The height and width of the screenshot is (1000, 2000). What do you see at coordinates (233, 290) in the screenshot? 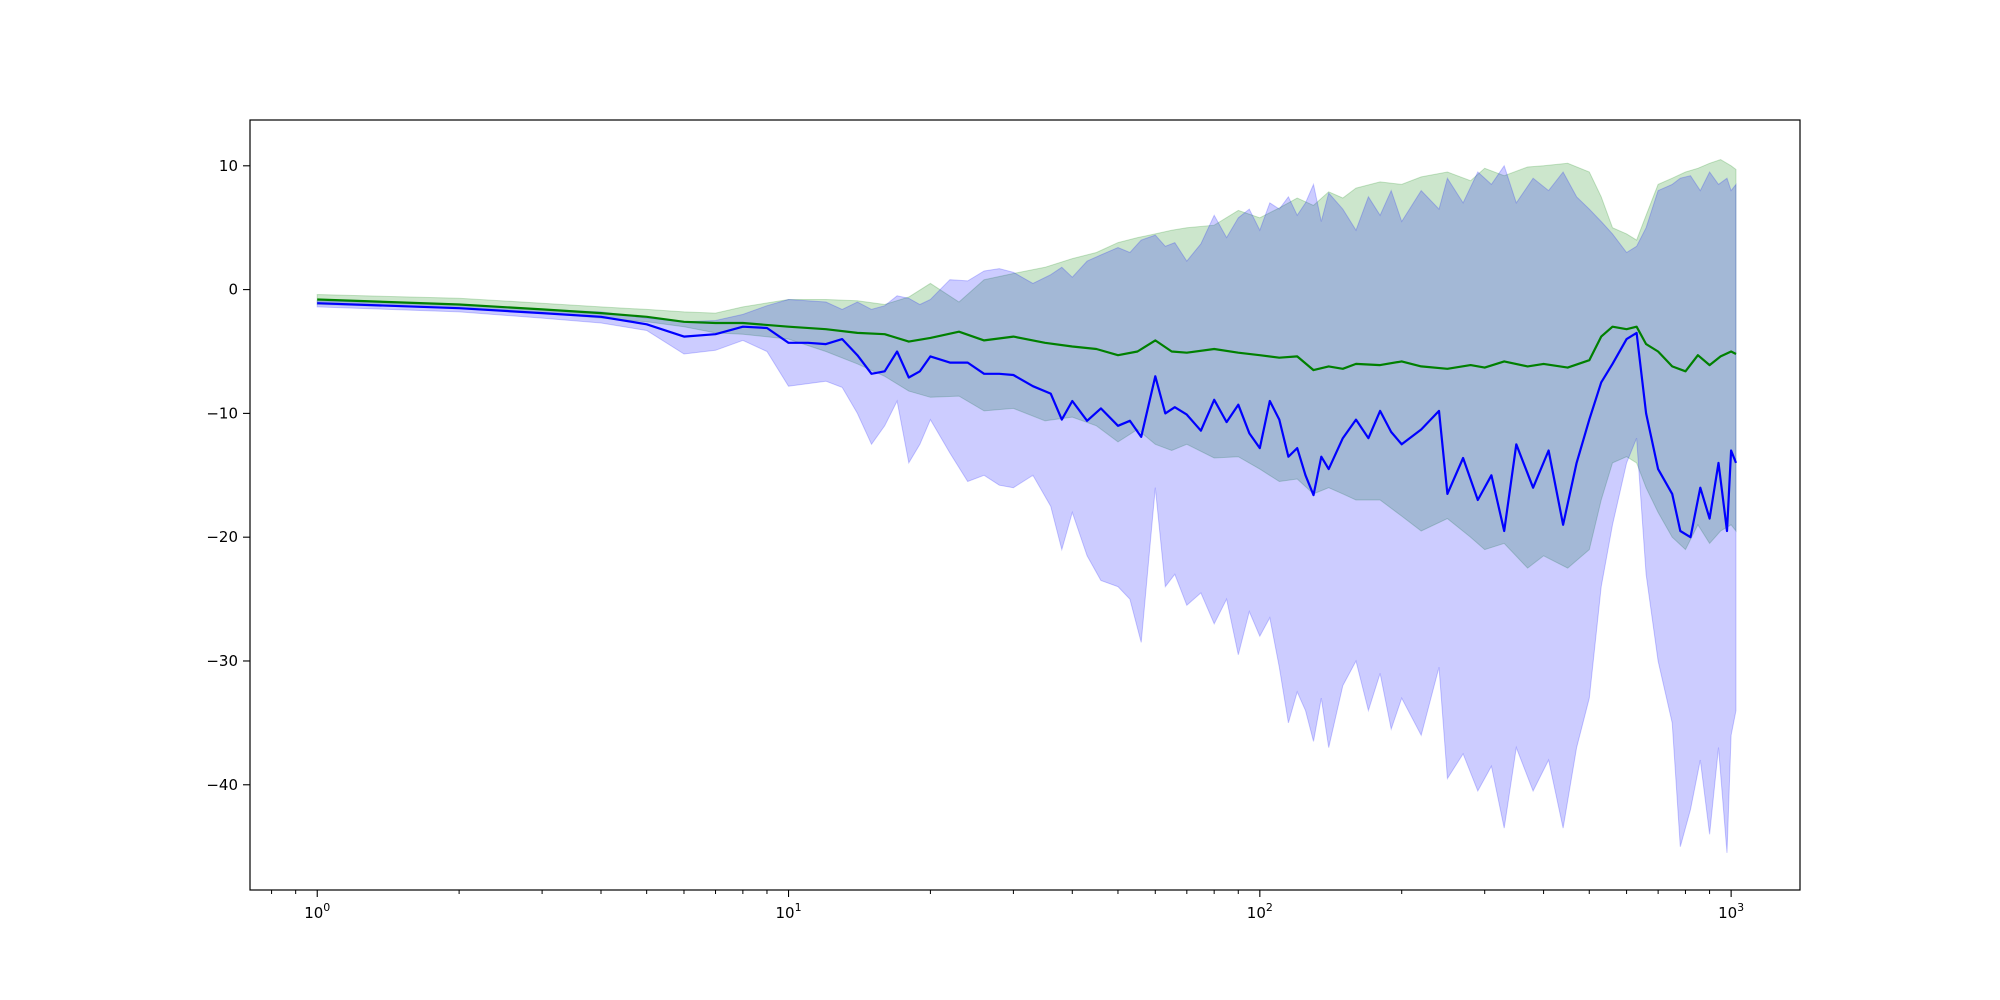
I see `y-tick-label: 0` at bounding box center [233, 290].